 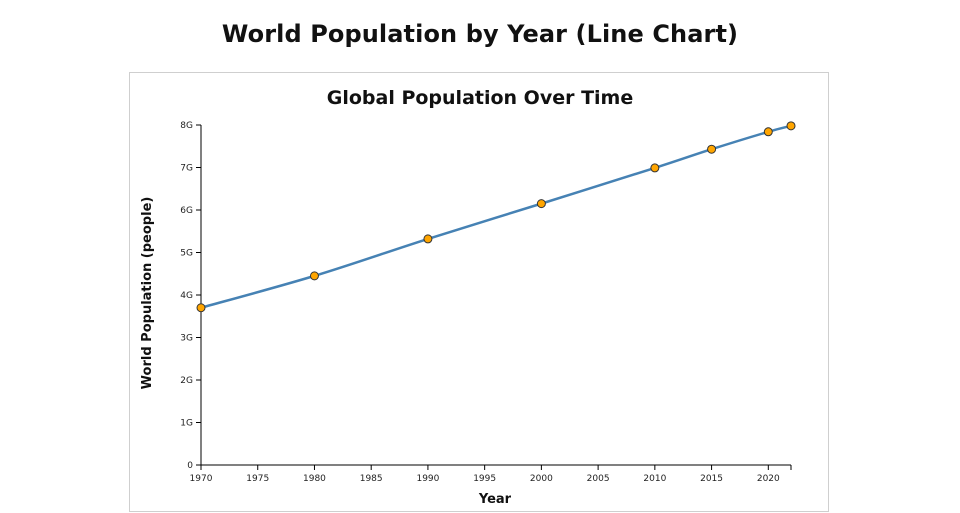 I want to click on x-tick-label: 1970, so click(x=201, y=479).